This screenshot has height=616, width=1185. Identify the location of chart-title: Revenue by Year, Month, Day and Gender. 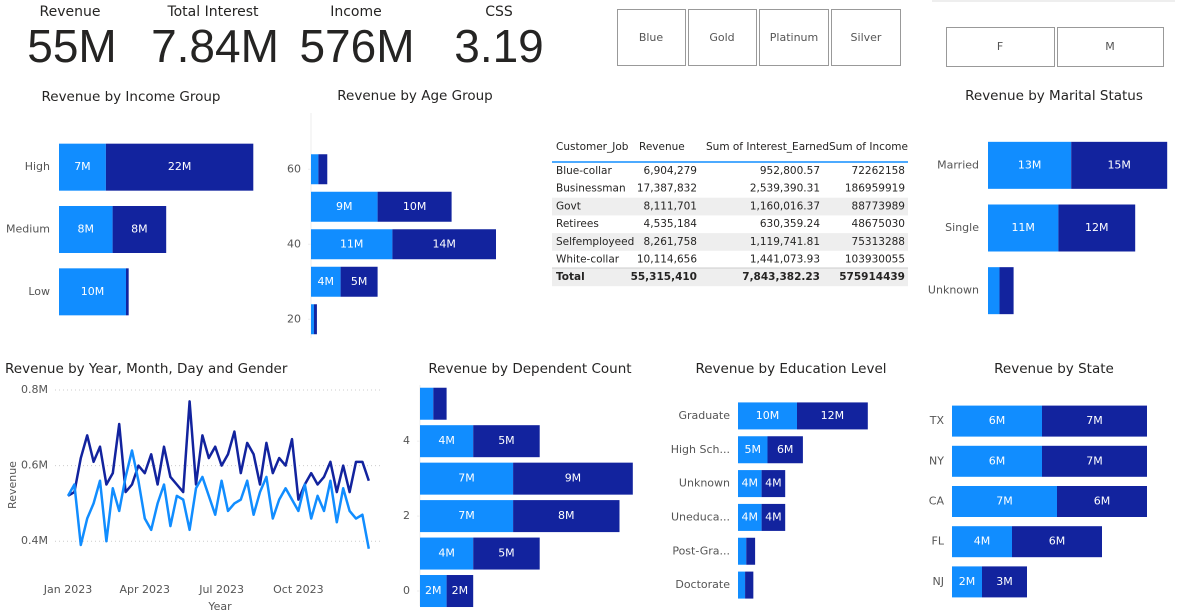
(146, 369).